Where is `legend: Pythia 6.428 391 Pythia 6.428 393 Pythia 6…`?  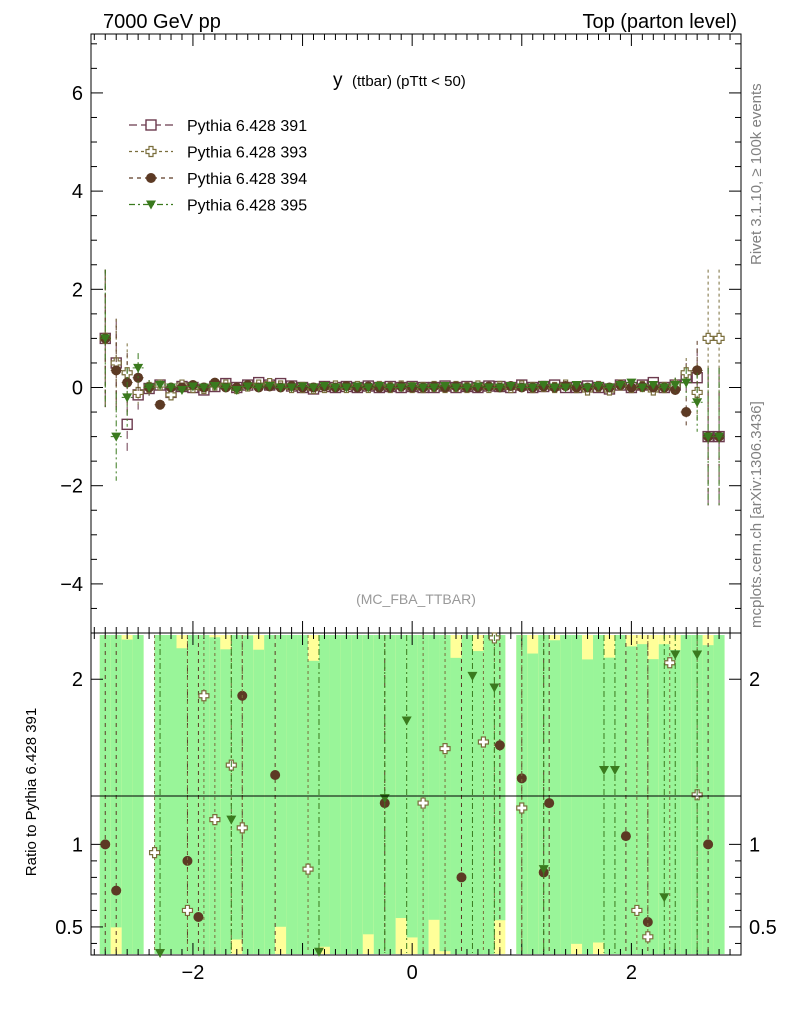 legend: Pythia 6.428 391 Pythia 6.428 393 Pythia 6… is located at coordinates (218, 166).